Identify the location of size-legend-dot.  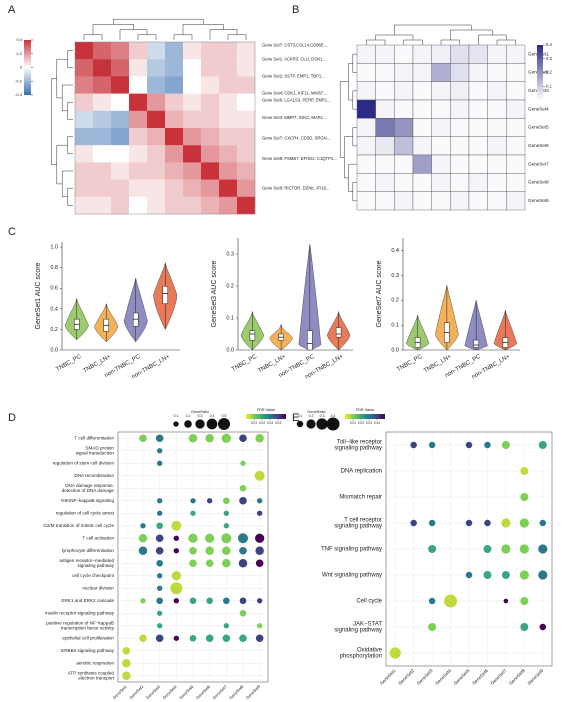
(311, 424).